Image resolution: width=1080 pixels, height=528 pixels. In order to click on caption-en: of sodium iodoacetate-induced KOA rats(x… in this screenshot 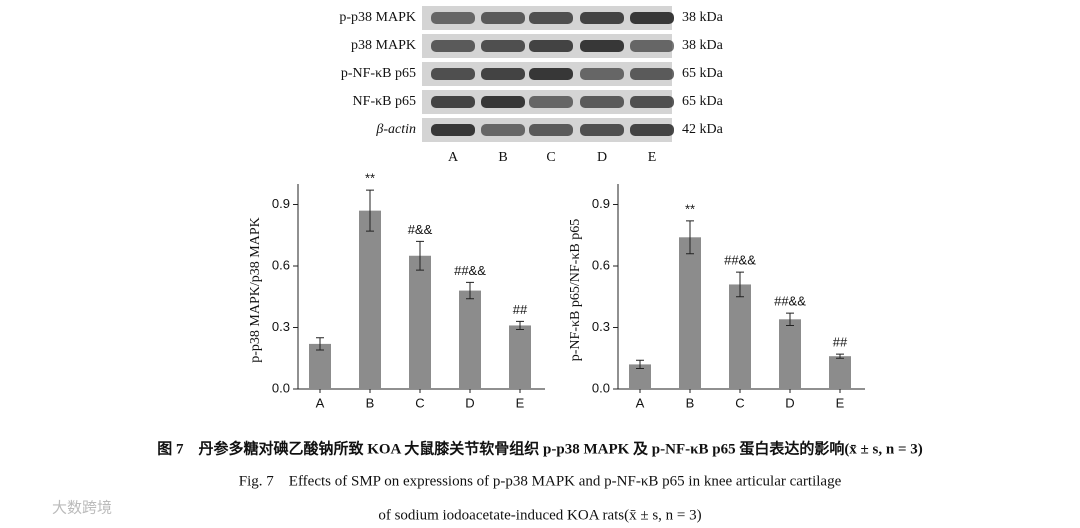, I will do `click(539, 515)`.